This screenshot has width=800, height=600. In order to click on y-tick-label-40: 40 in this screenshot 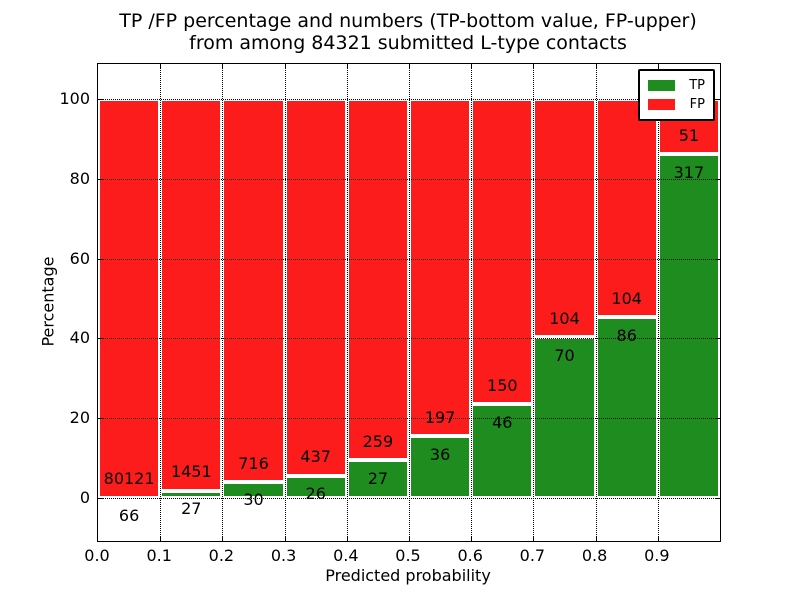, I will do `click(79, 338)`.